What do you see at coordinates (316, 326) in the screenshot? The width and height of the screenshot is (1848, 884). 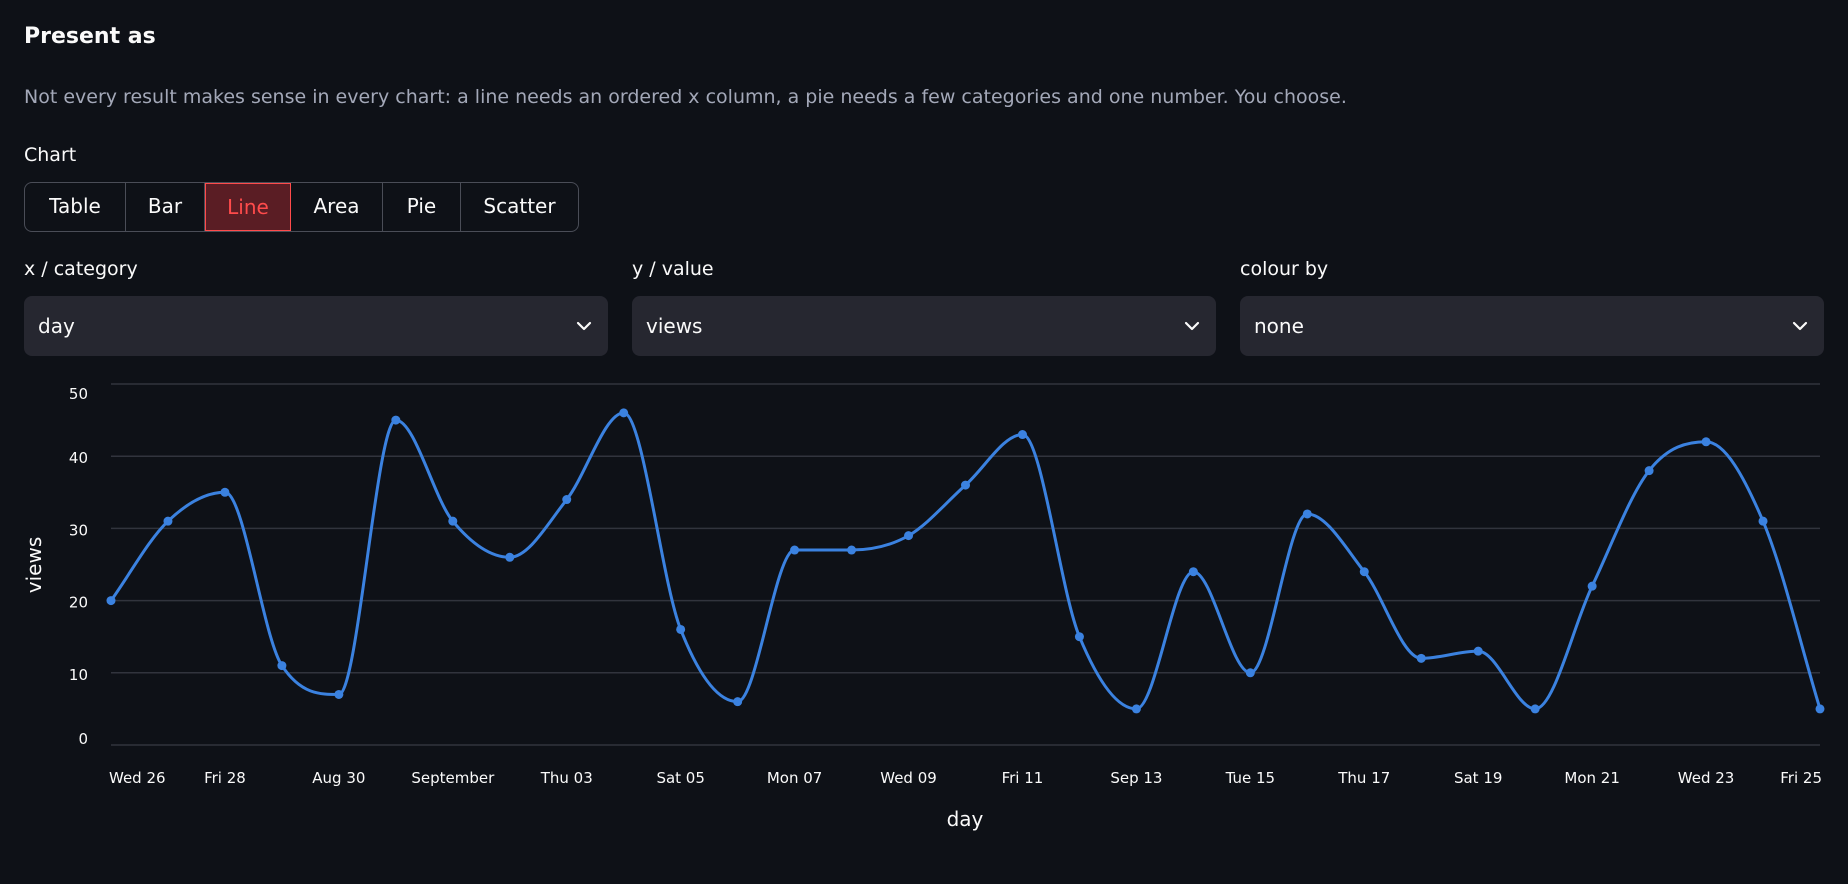 I see `x-category-select: day` at bounding box center [316, 326].